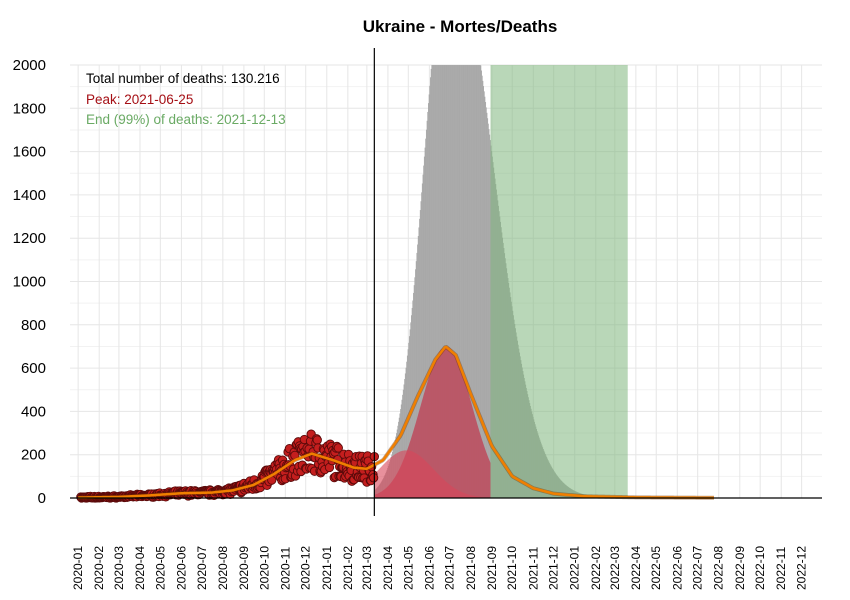 This screenshot has height=600, width=850. Describe the element at coordinates (450, 568) in the screenshot. I see `x-tick-label: 2021-07` at that location.